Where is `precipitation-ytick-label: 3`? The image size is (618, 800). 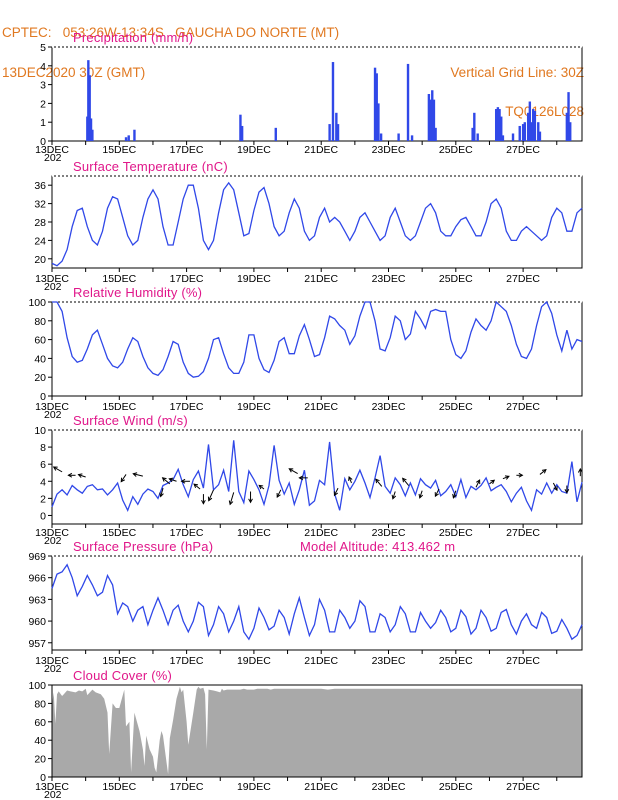 precipitation-ytick-label: 3 is located at coordinates (43, 86).